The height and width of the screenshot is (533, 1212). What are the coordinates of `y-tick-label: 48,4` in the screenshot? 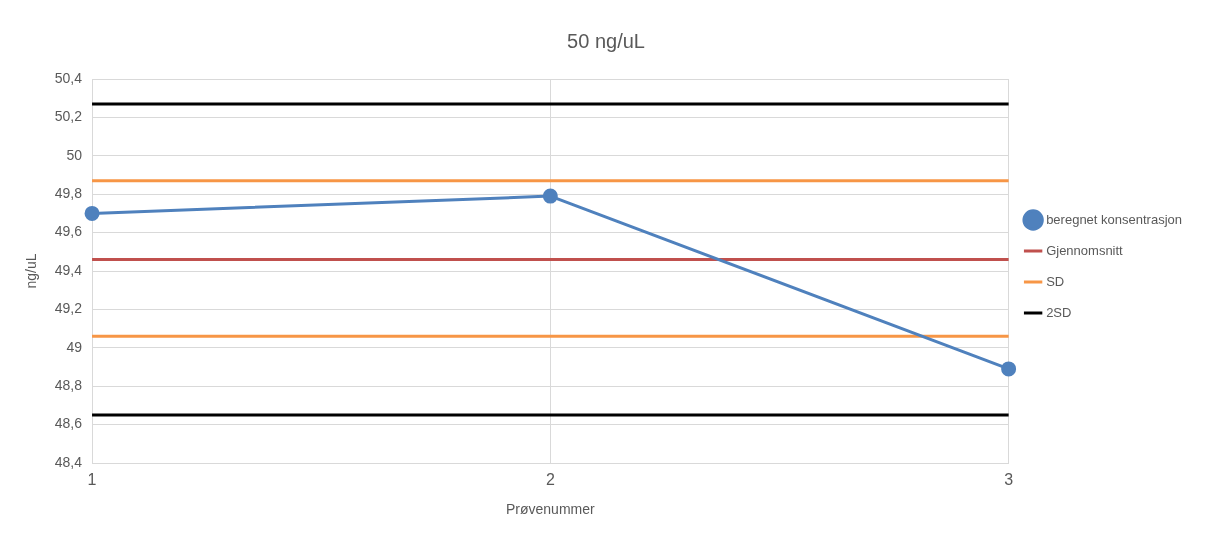 It's located at (68, 461).